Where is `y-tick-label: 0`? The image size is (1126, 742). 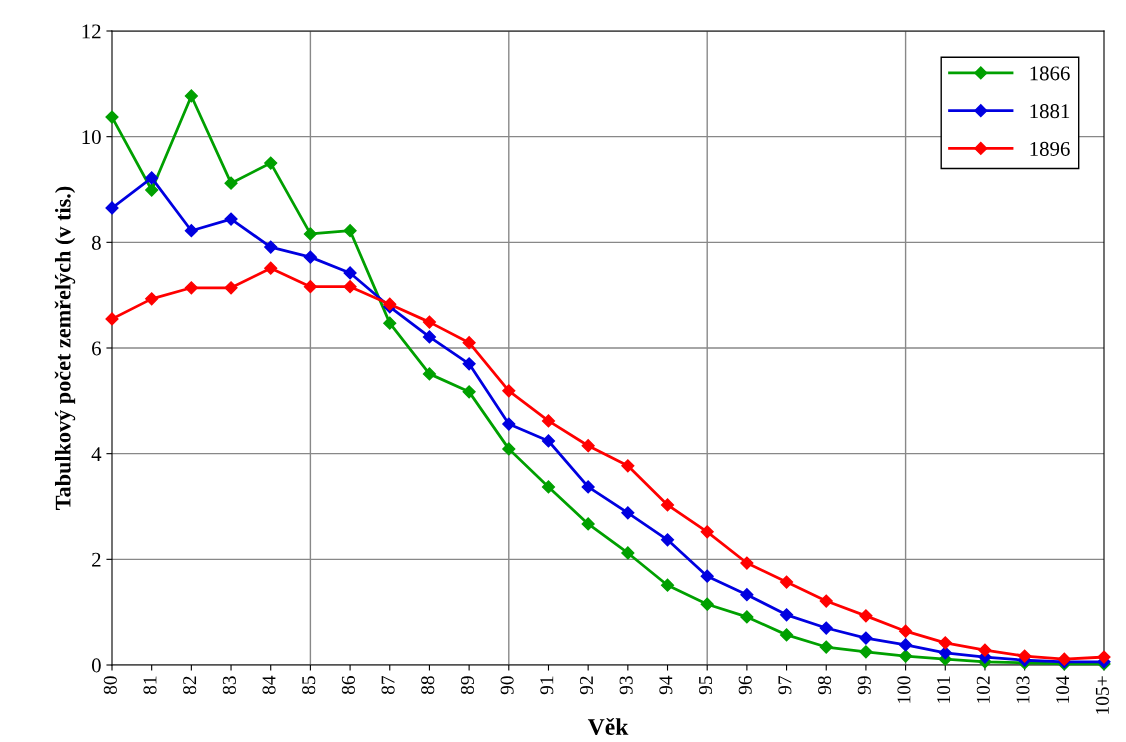
y-tick-label: 0 is located at coordinates (96, 665).